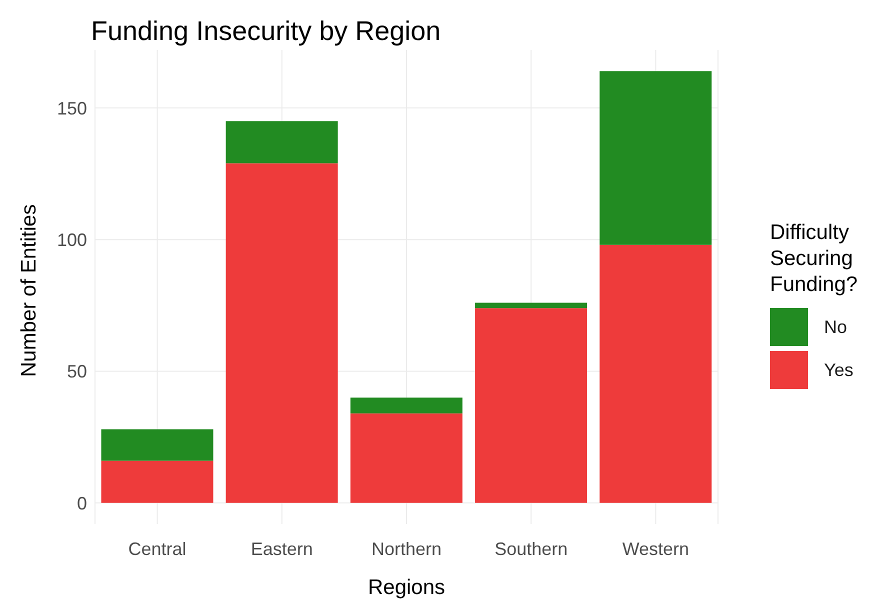 The height and width of the screenshot is (610, 869). I want to click on x-tick-label: Southern, so click(531, 548).